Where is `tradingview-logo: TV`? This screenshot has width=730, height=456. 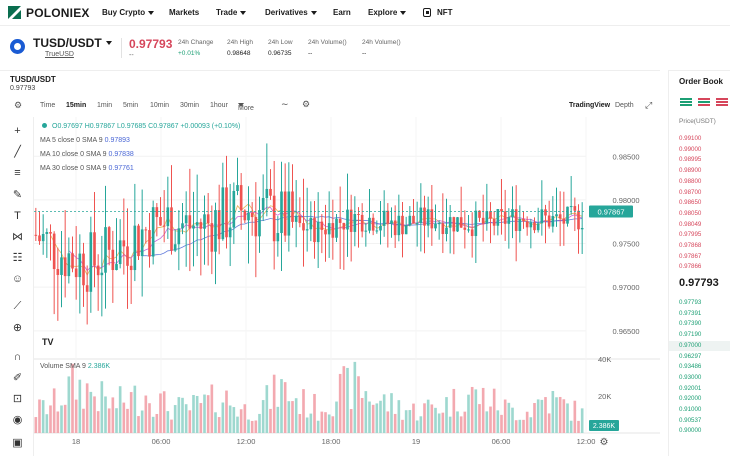
tradingview-logo: TV is located at coordinates (48, 342).